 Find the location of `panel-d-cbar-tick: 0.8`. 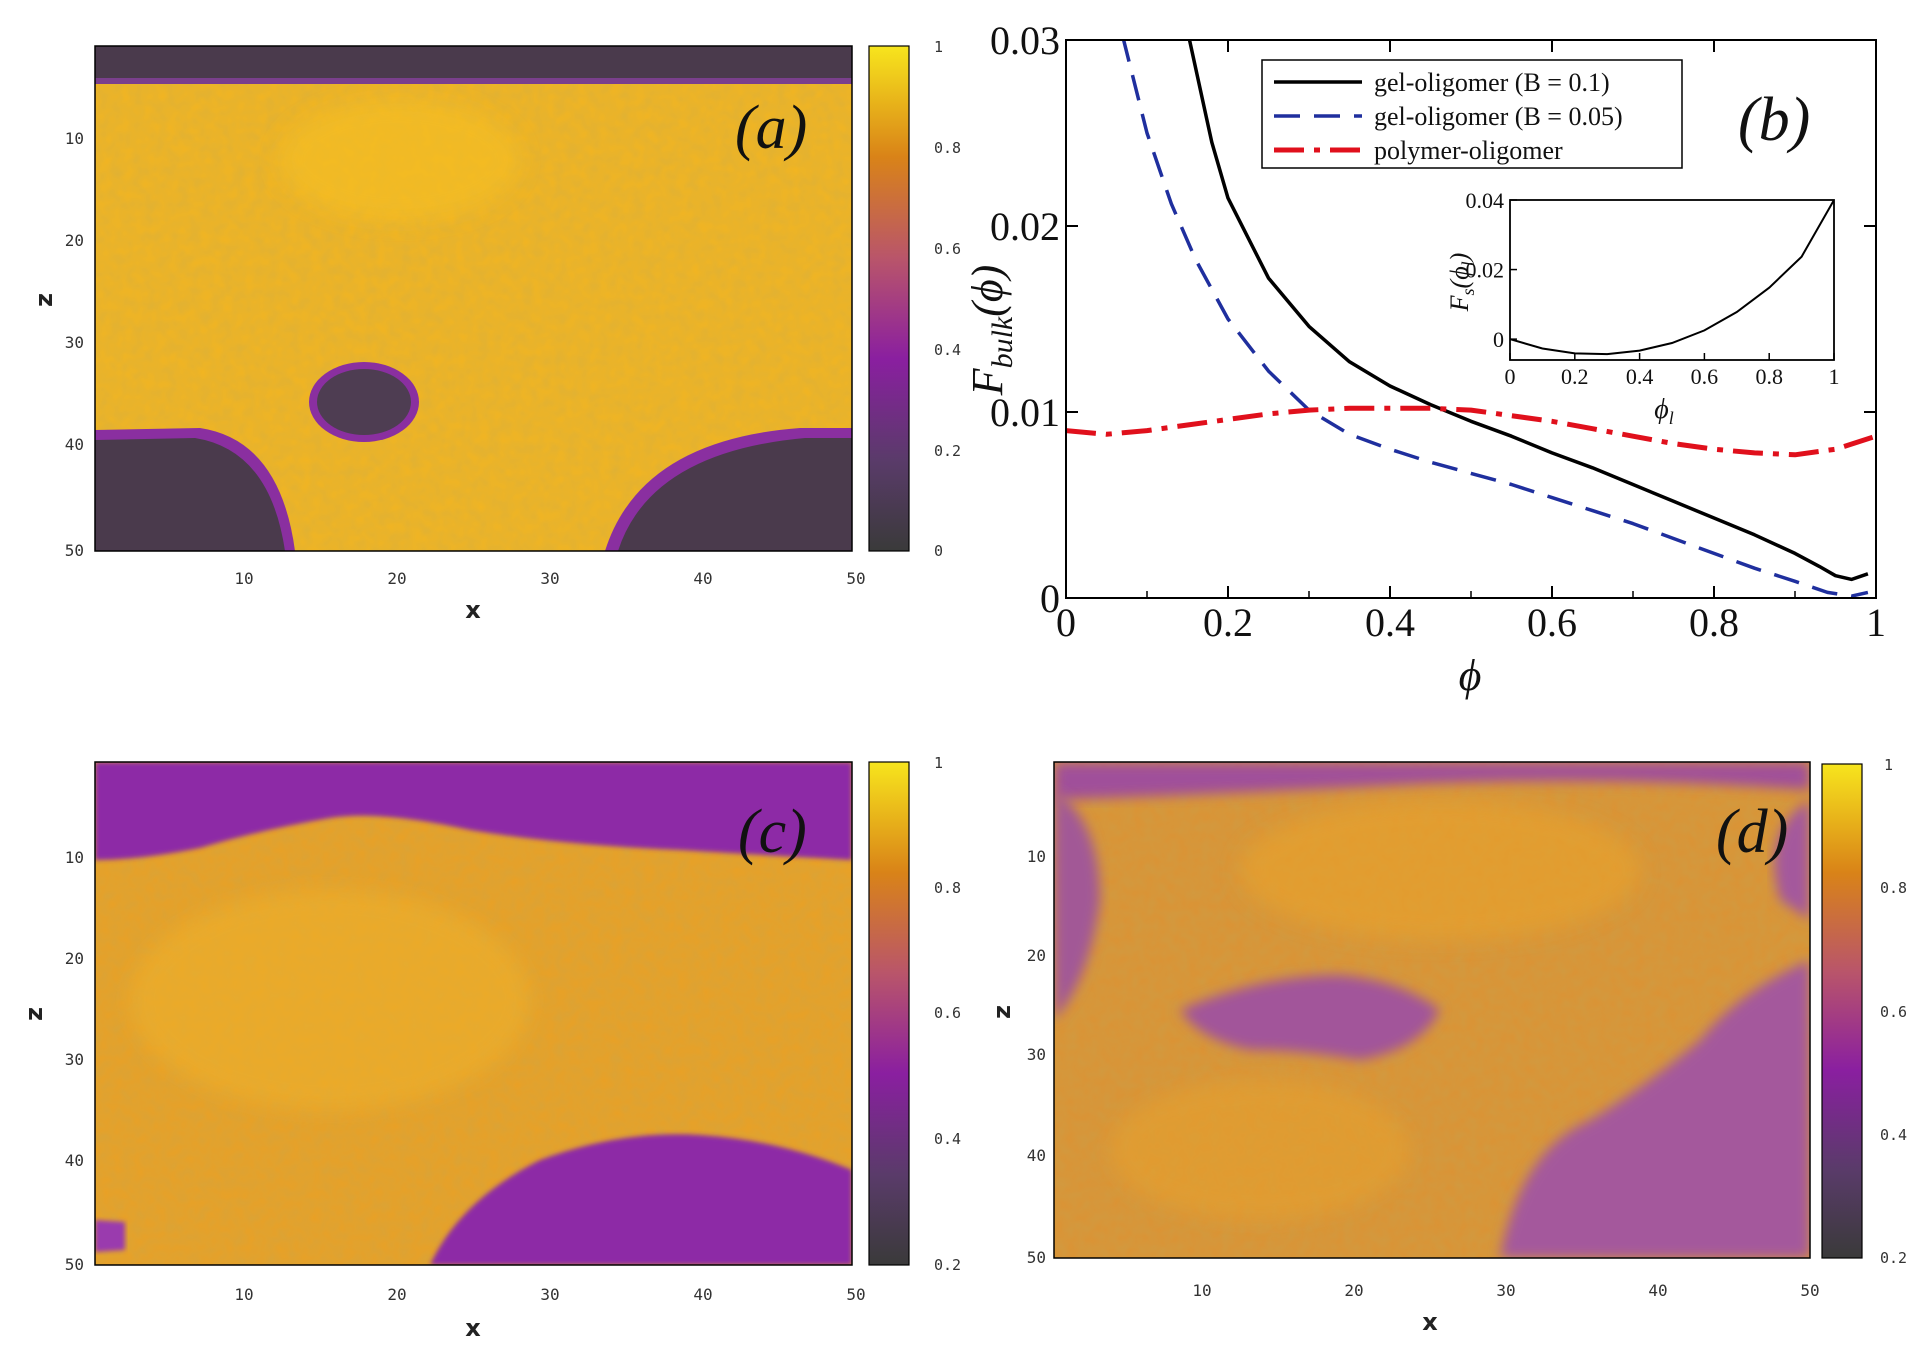

panel-d-cbar-tick: 0.8 is located at coordinates (1893, 888).